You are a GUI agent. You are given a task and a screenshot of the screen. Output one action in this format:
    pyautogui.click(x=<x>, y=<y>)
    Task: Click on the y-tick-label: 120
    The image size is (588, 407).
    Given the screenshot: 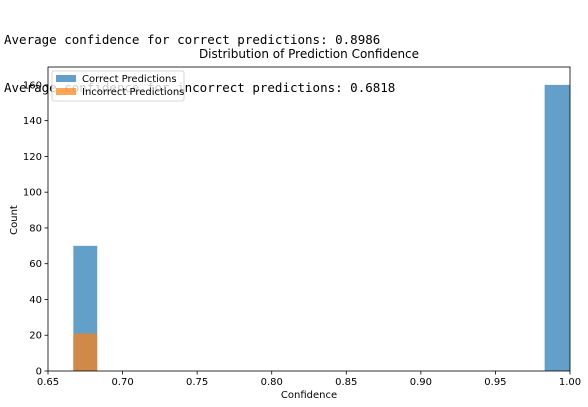 What is the action you would take?
    pyautogui.click(x=32, y=157)
    